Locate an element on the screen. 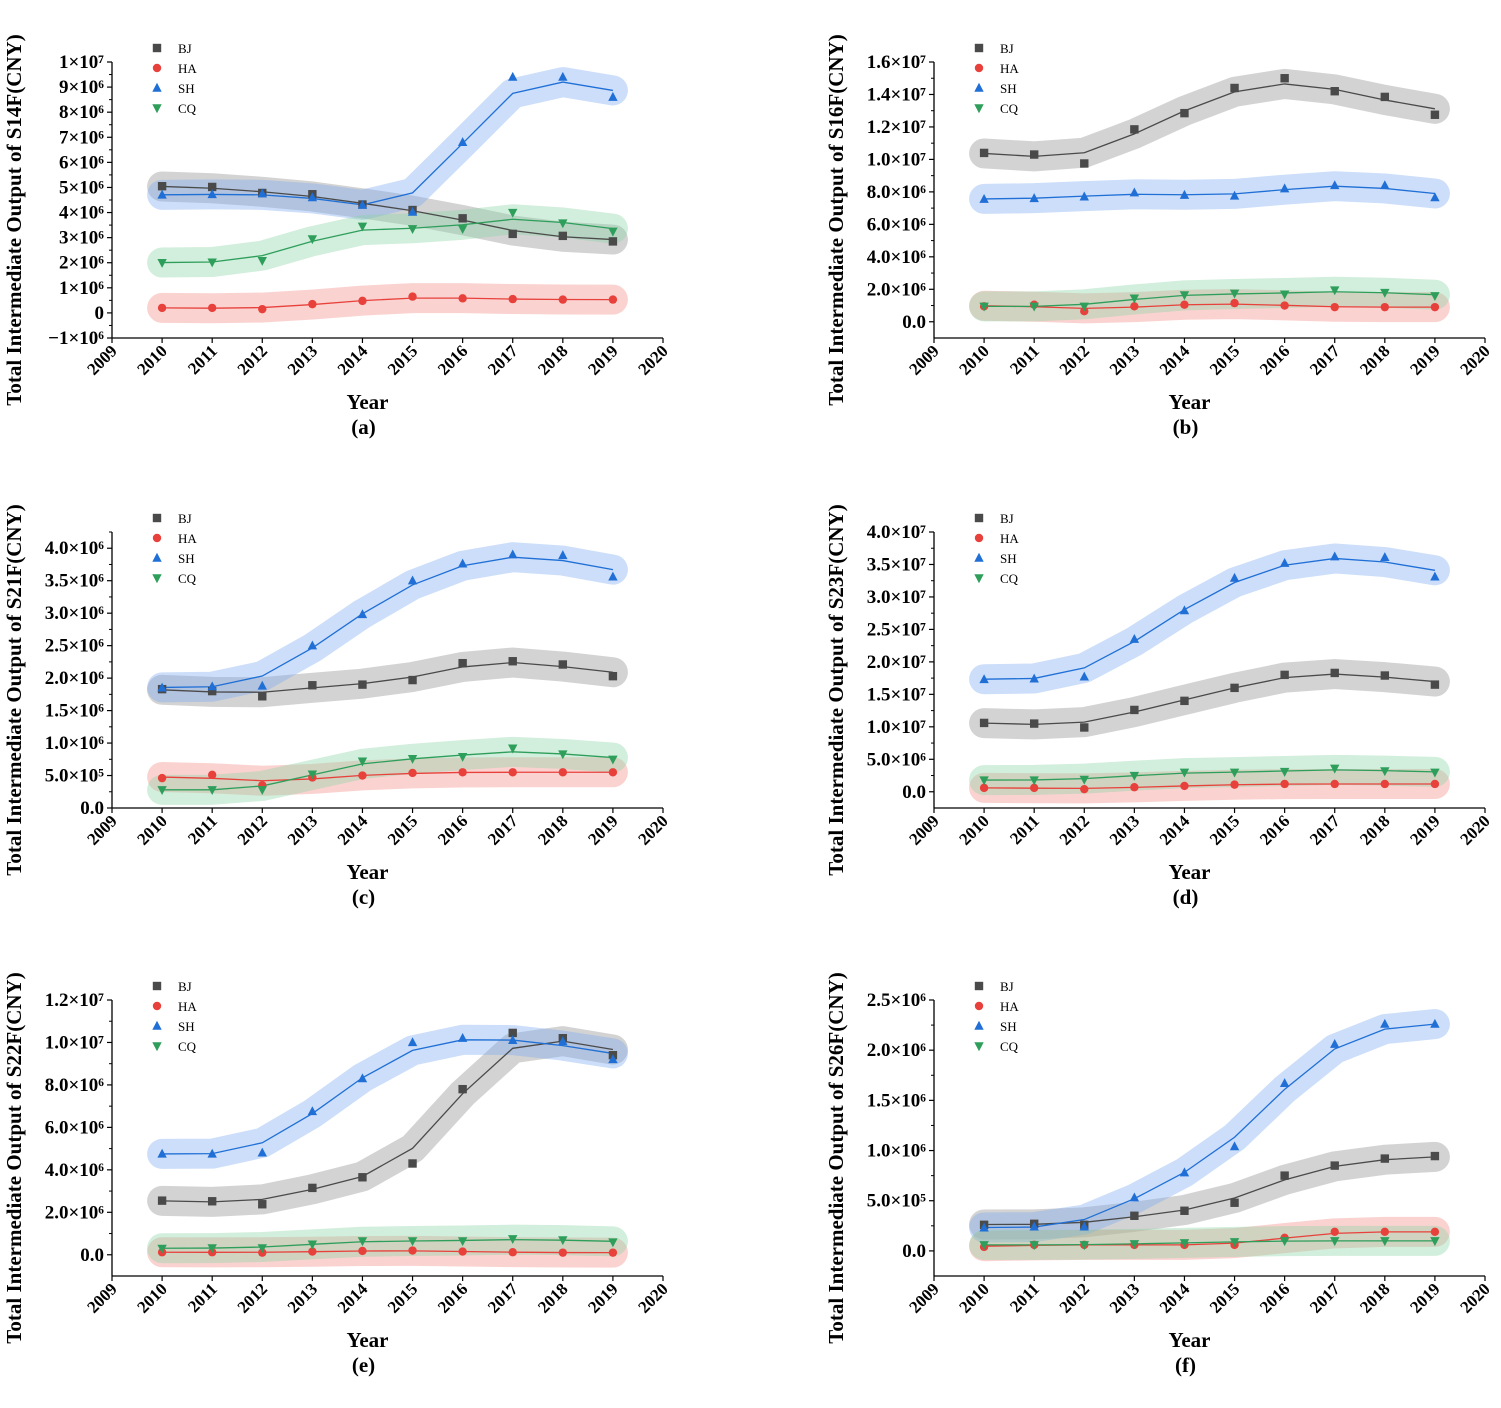 This screenshot has width=1501, height=1408. x-tick-label: 2015 is located at coordinates (1224, 1297).